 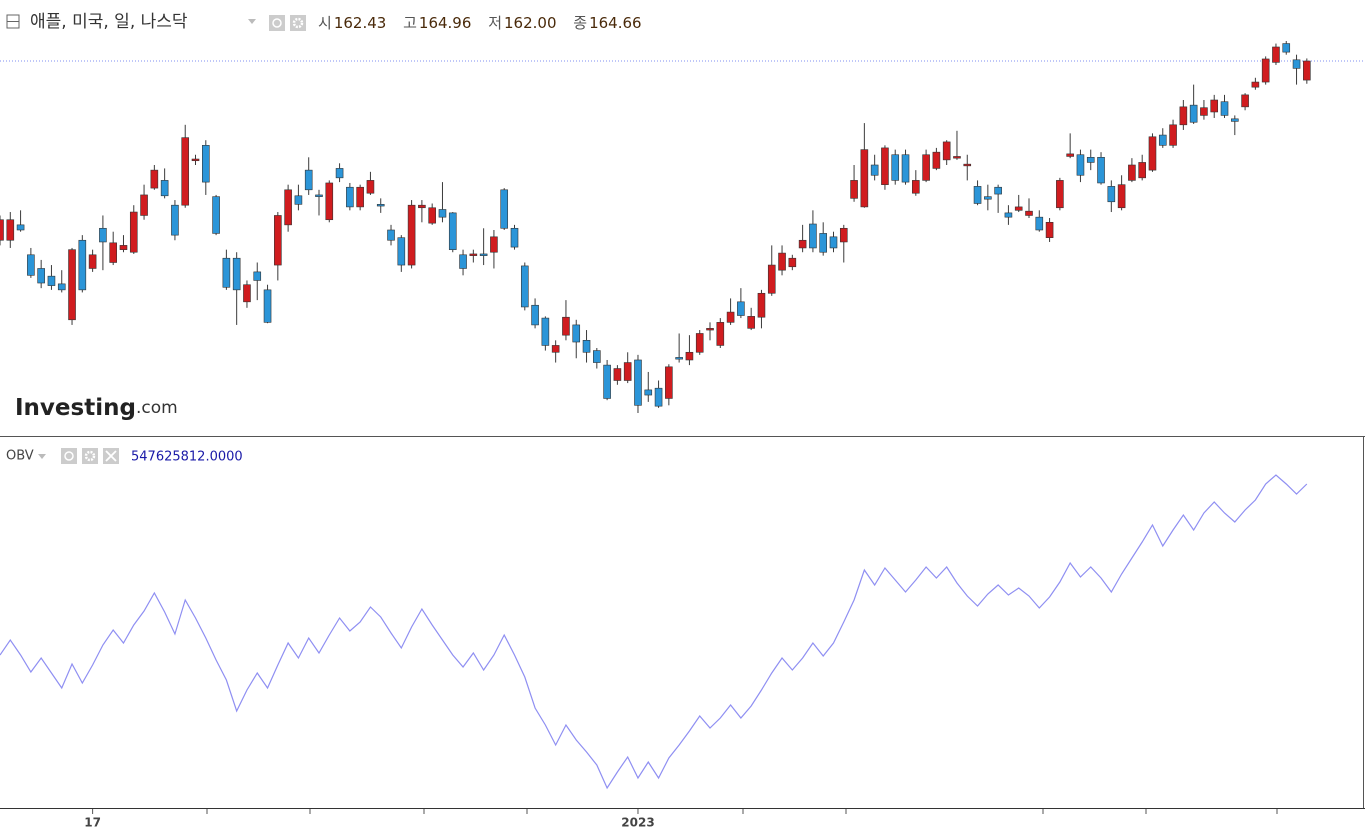 I want to click on legend-label: 종, so click(x=580, y=23).